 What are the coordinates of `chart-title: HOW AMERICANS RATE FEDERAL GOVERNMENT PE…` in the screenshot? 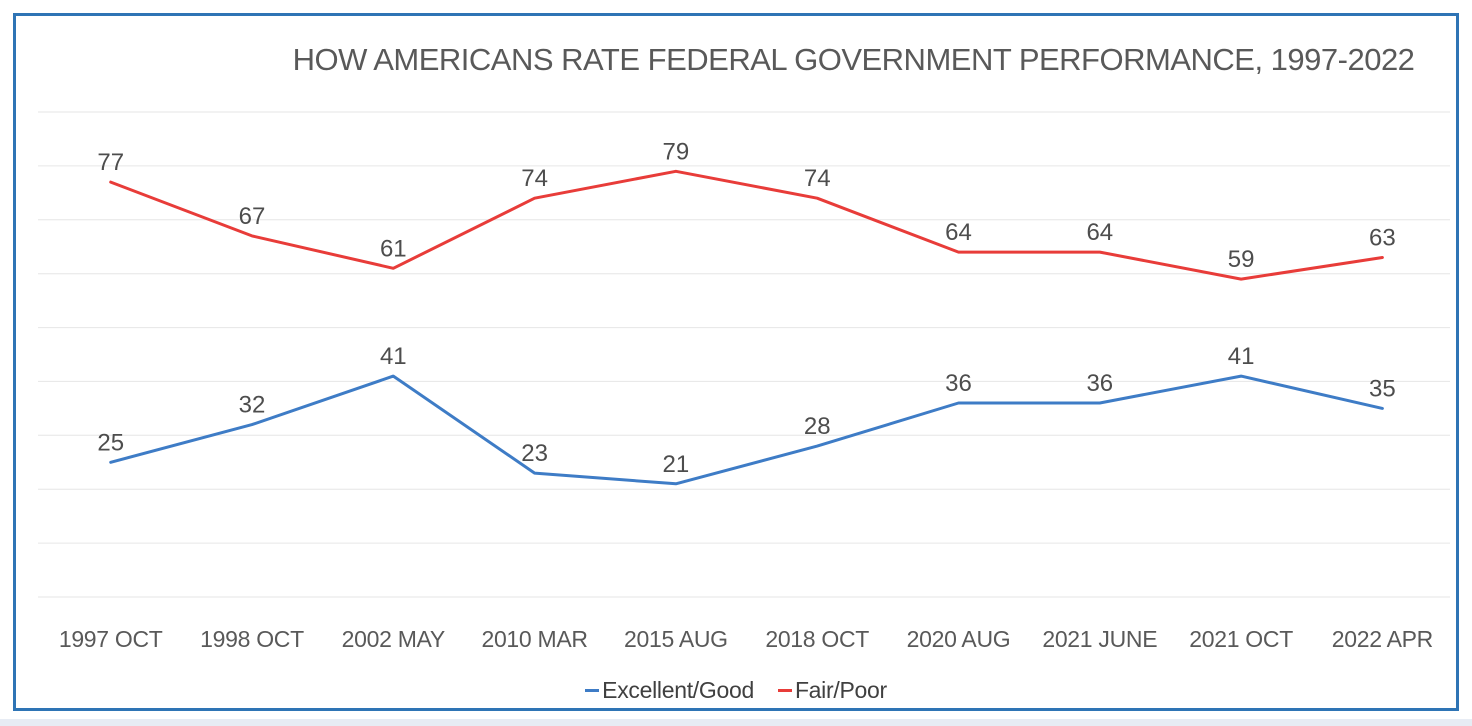 It's located at (853, 59).